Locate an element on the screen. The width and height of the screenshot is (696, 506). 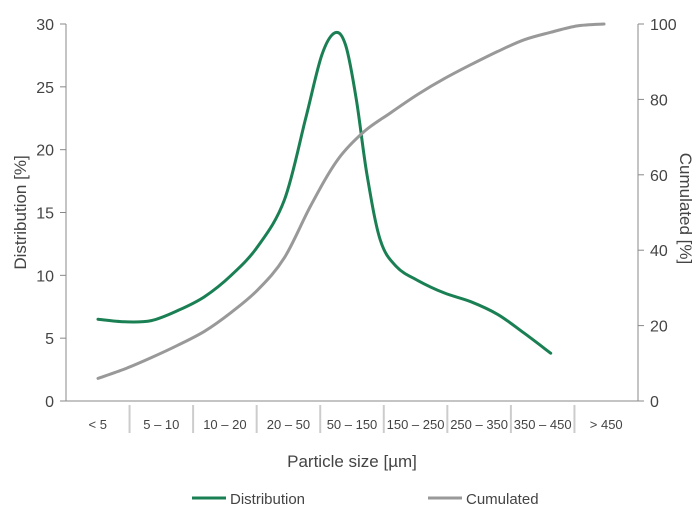
x-tick-label: > 450 is located at coordinates (606, 424).